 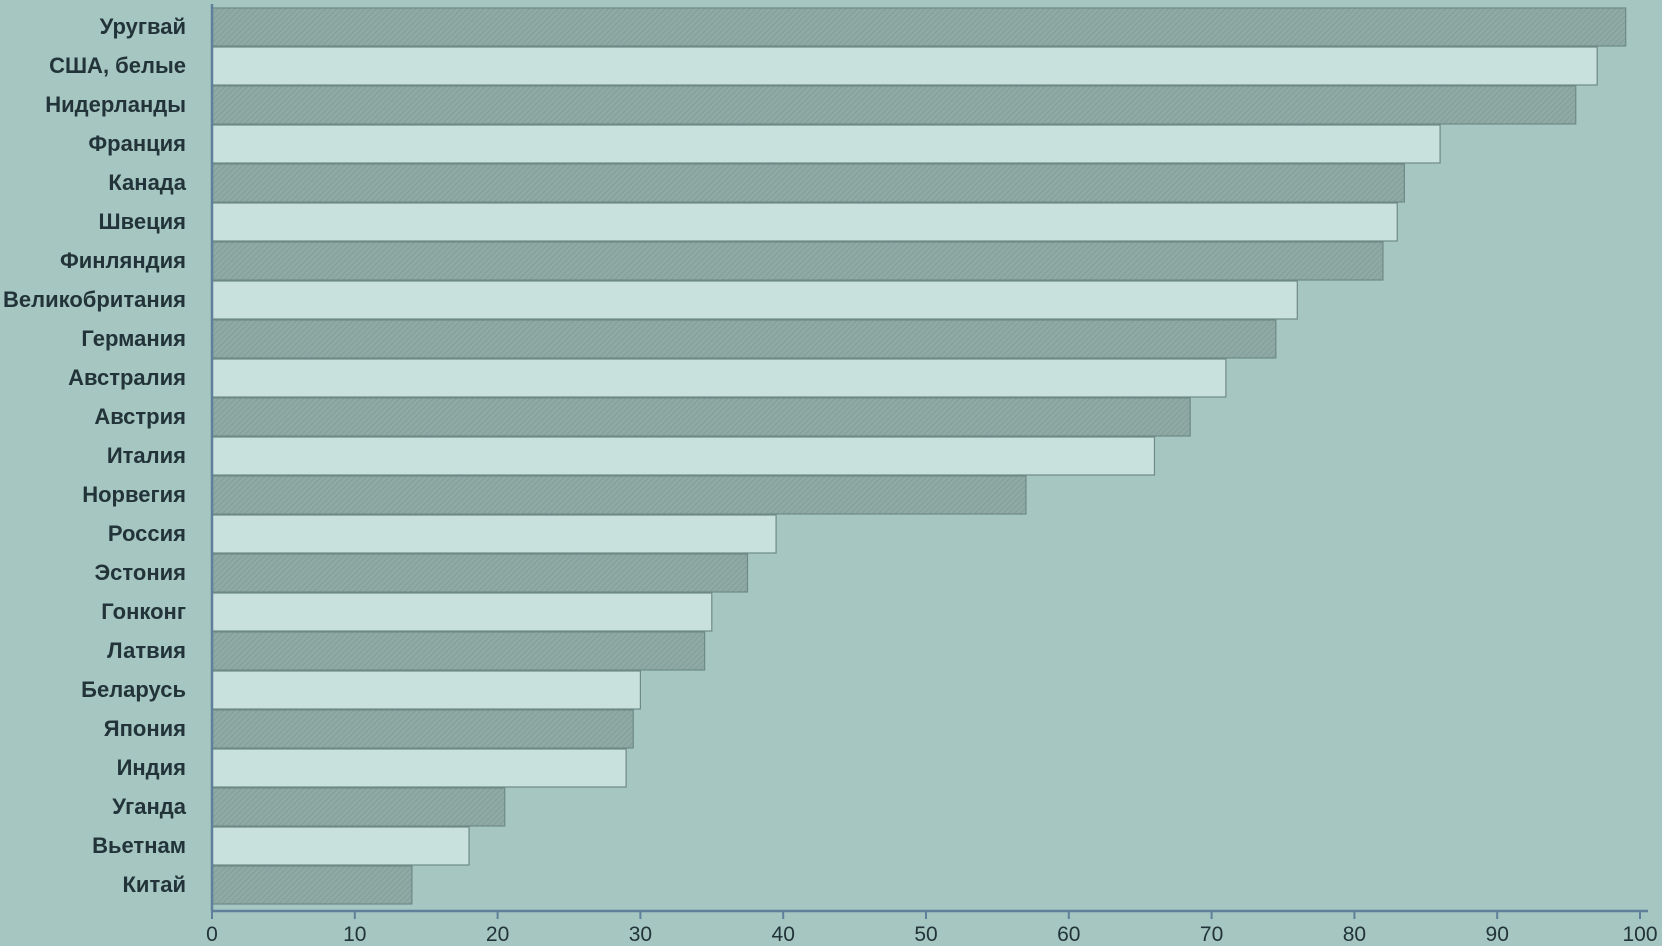 I want to click on x-tick-label: 80, so click(x=1354, y=932).